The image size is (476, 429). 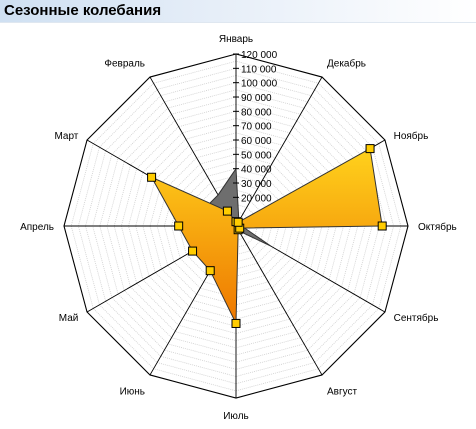 I want to click on category-label: Июнь, so click(x=132, y=392).